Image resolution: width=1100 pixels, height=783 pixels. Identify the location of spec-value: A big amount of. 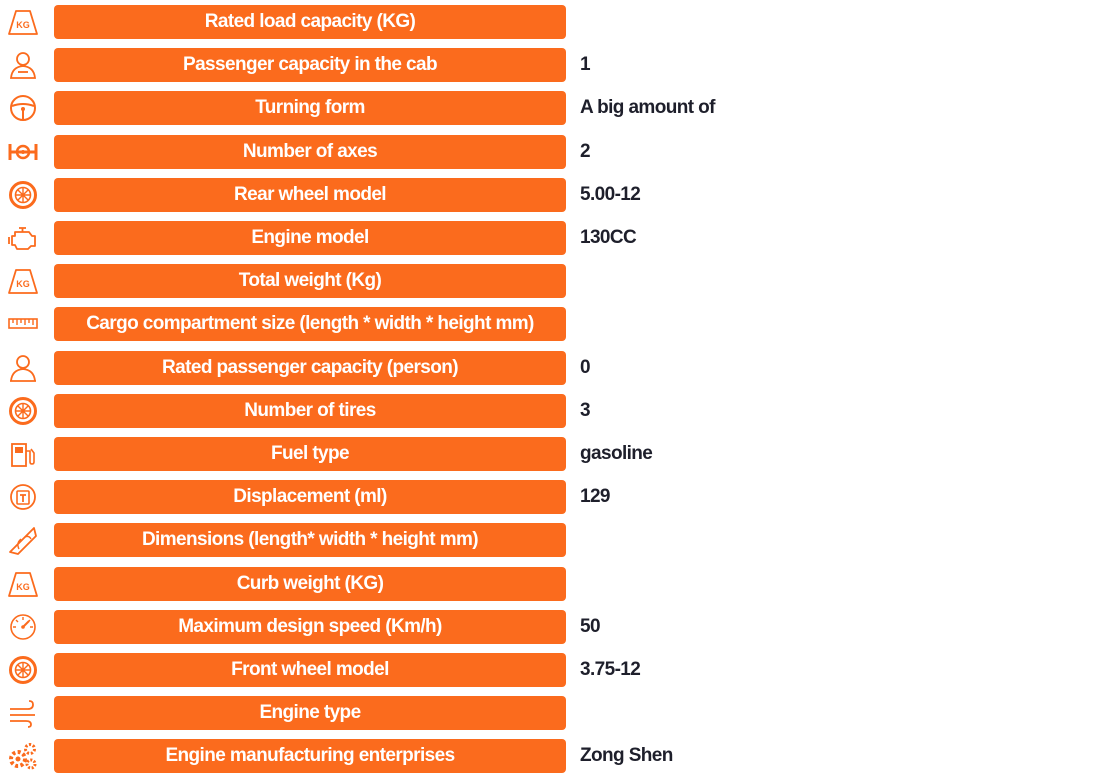
(647, 107).